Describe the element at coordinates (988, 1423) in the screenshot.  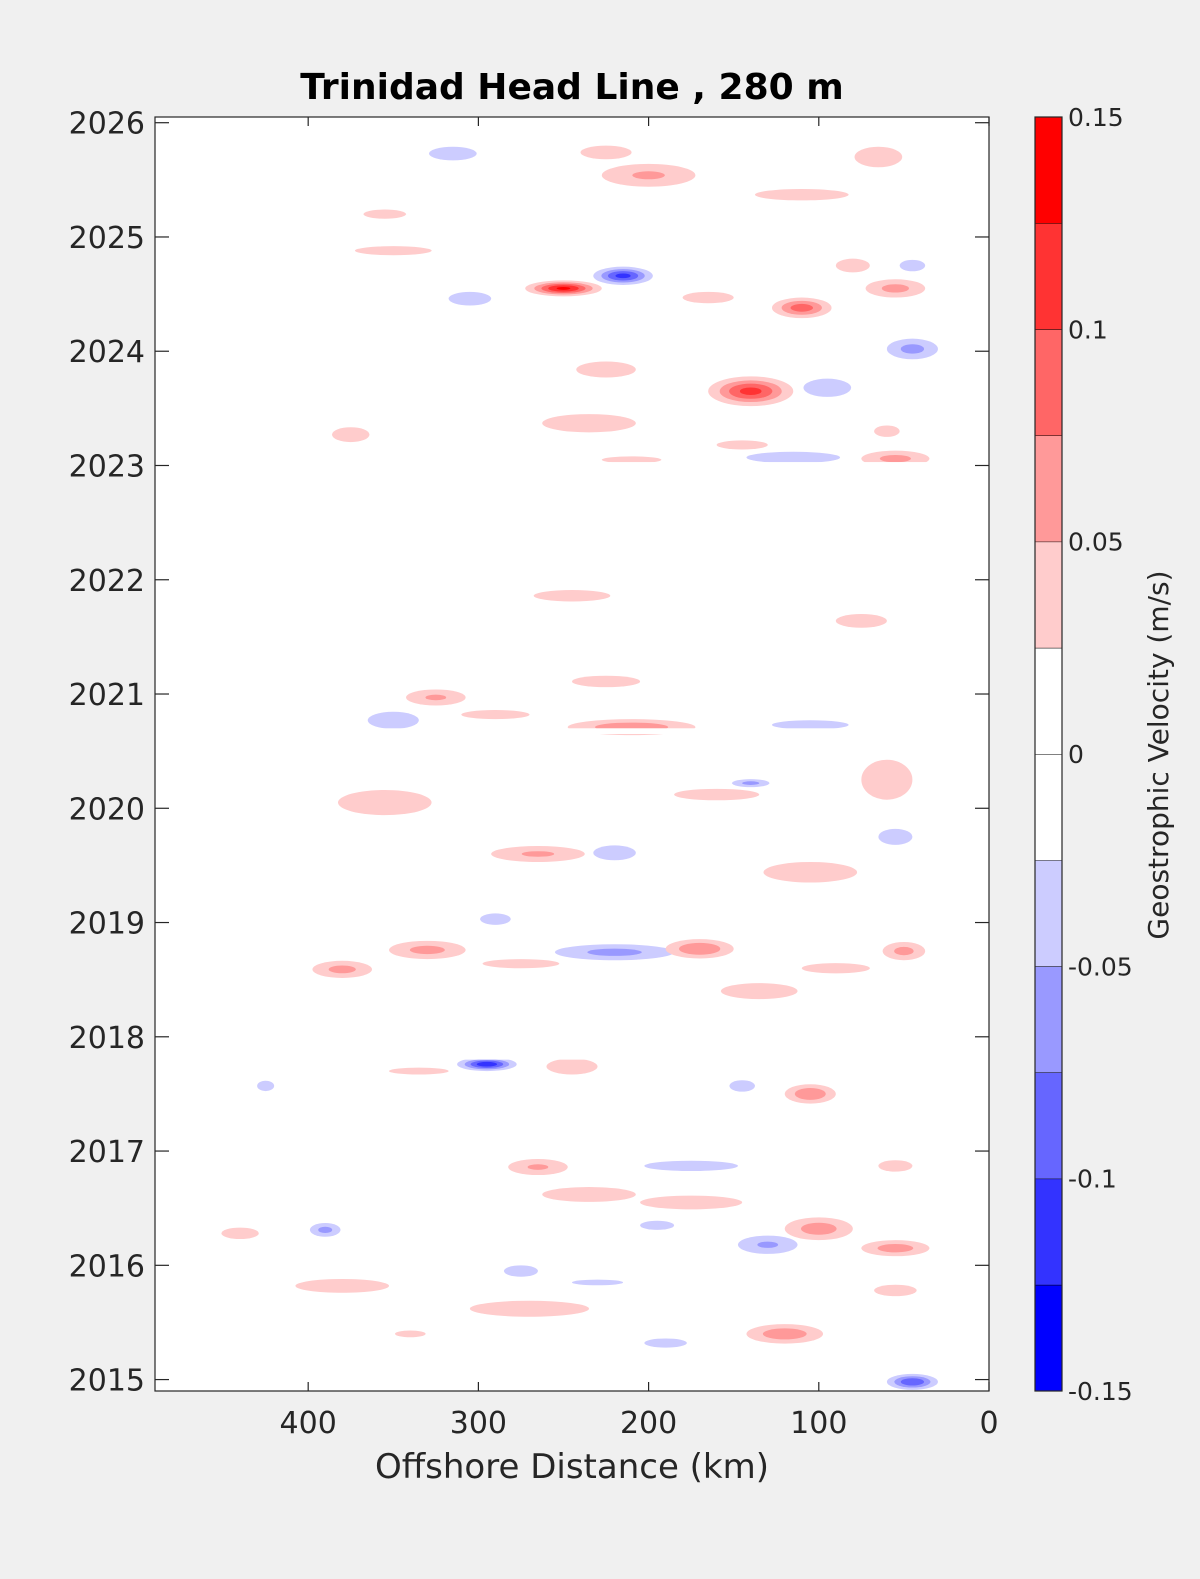
I see `x-tick-label: 0` at that location.